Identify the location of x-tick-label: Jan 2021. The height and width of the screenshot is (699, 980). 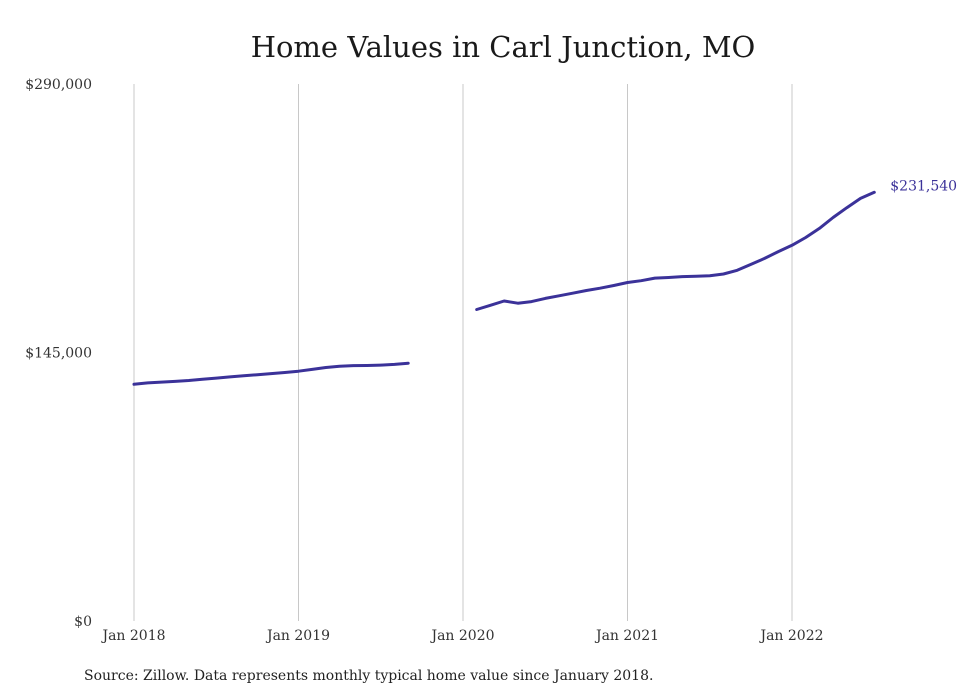
(626, 636).